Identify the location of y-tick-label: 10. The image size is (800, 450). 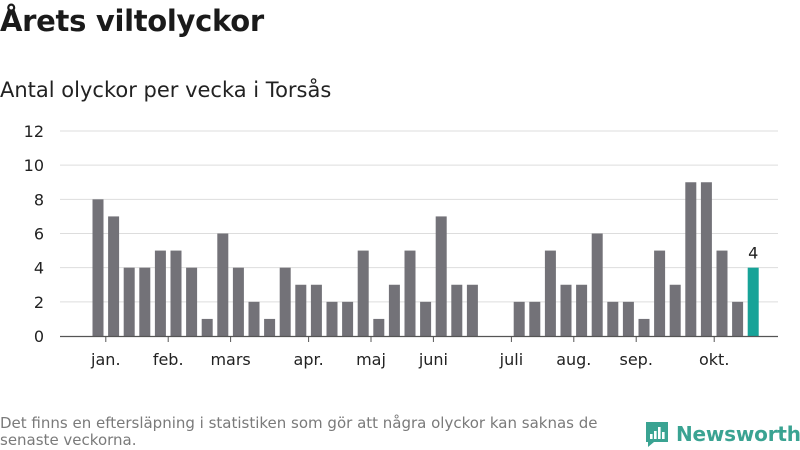
(34, 165).